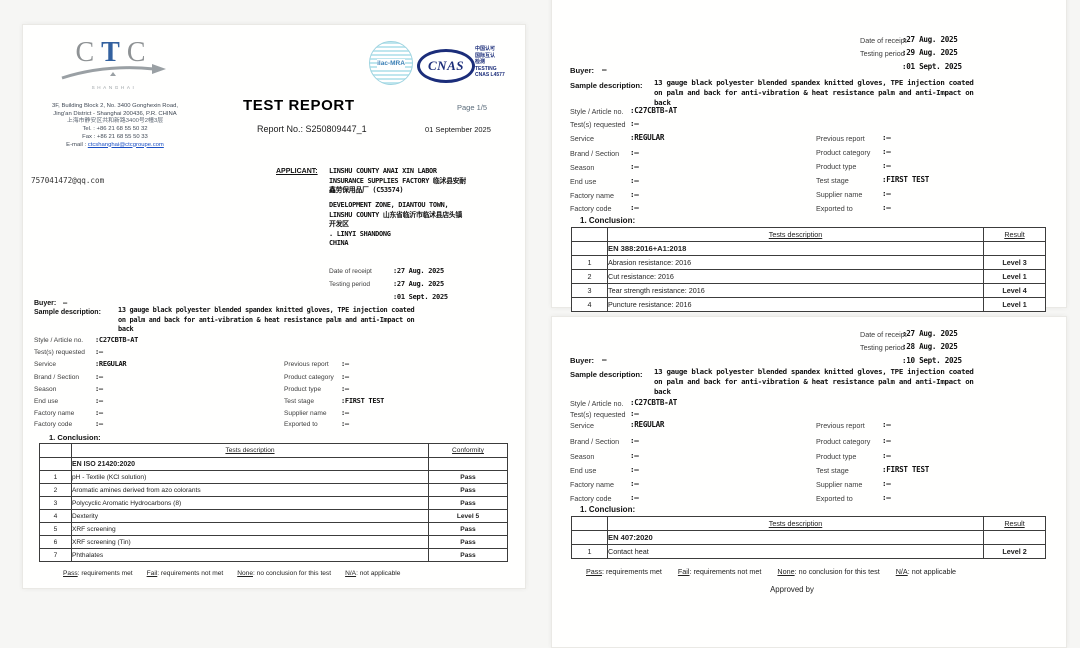 The height and width of the screenshot is (648, 1080). I want to click on cell-result: Level 2, so click(1014, 551).